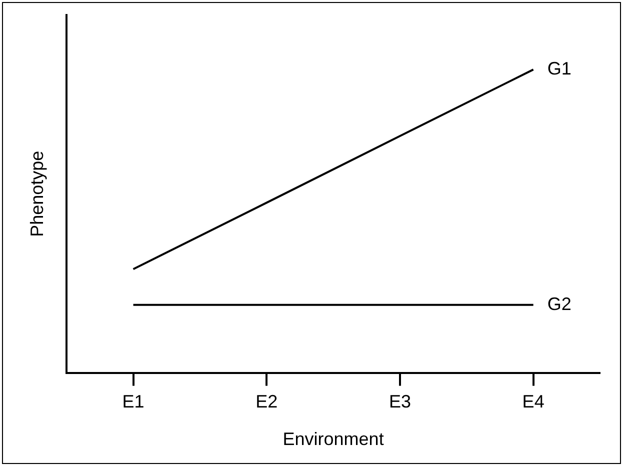 This screenshot has width=623, height=466. What do you see at coordinates (267, 402) in the screenshot?
I see `x-tick-label: E2` at bounding box center [267, 402].